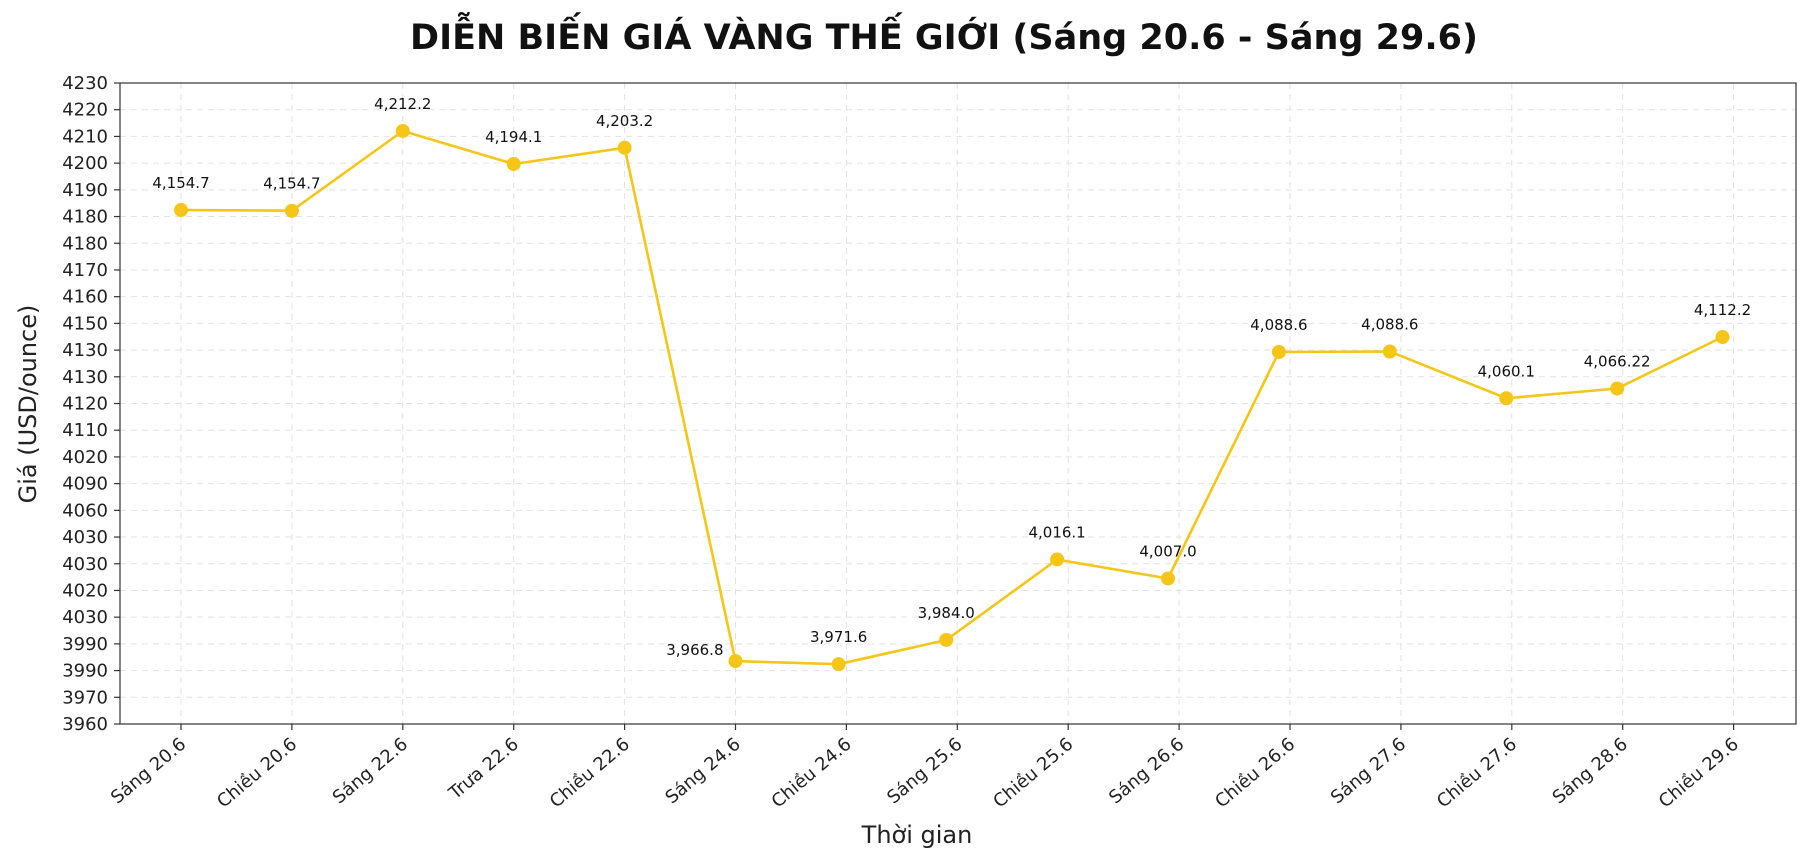 The width and height of the screenshot is (1816, 866). What do you see at coordinates (1255, 773) in the screenshot?
I see `x-tick-label: Chiều 26.6` at bounding box center [1255, 773].